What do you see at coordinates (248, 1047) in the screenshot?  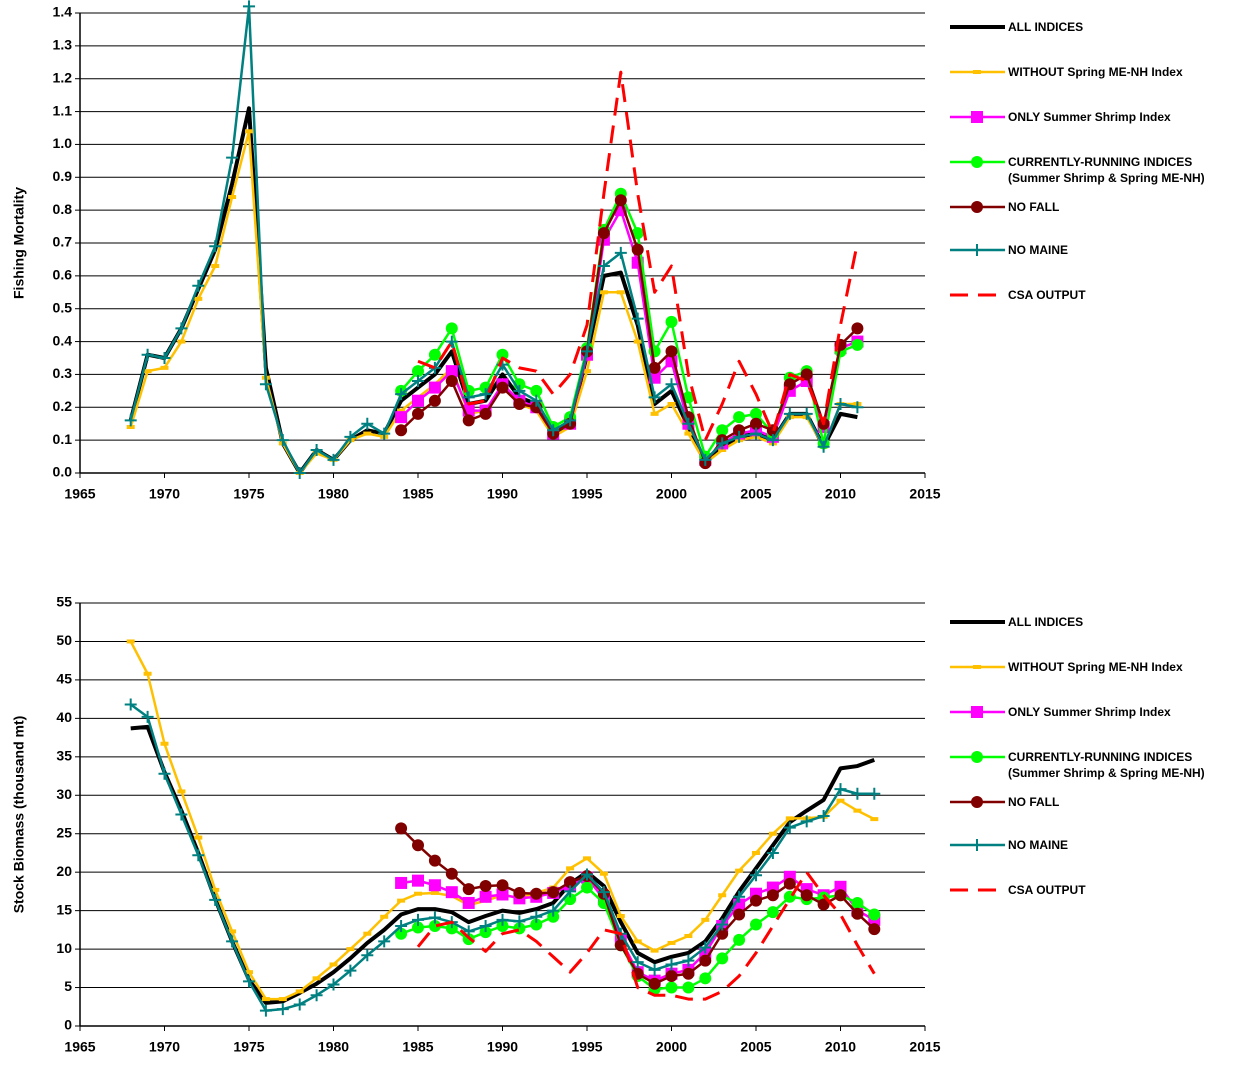 I see `x-tick-label: 1975` at bounding box center [248, 1047].